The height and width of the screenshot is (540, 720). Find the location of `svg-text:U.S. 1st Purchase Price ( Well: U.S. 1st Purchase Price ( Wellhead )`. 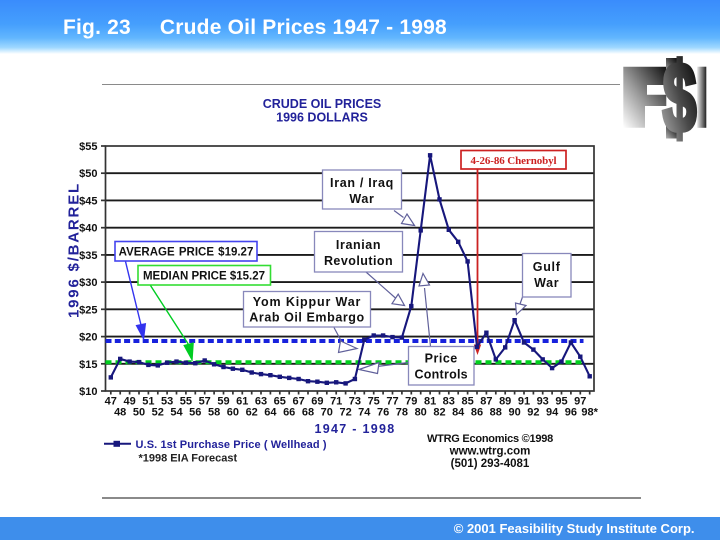

svg-text:U.S. 1st Purchase Price ( Well: U.S. 1st Purchase Price ( Wellhead ) is located at coordinates (231, 445).